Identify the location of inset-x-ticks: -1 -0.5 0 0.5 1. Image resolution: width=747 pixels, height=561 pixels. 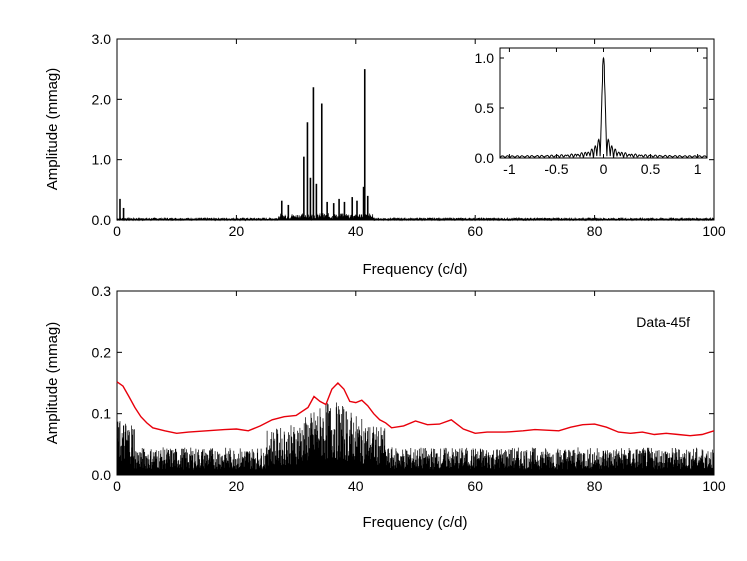
(602, 112).